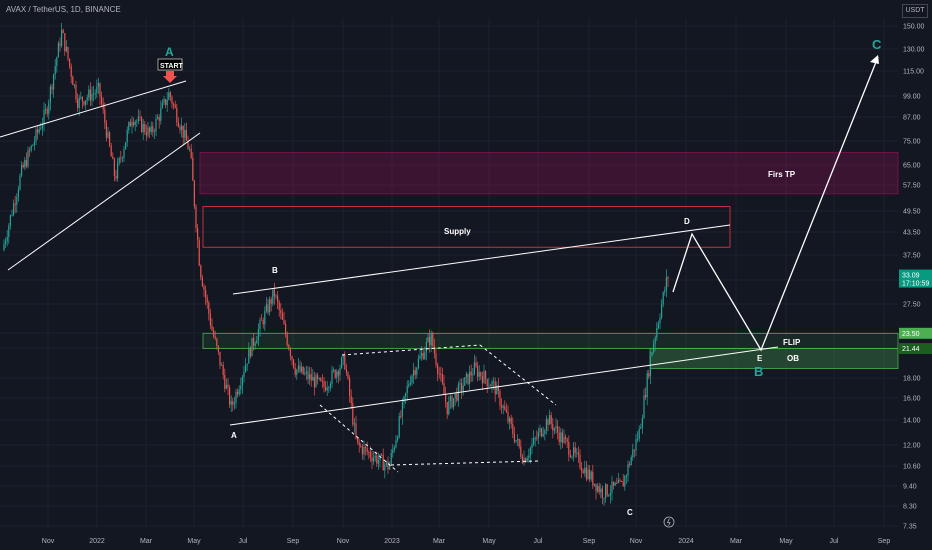  Describe the element at coordinates (359, 438) in the screenshot. I see `wedge-dashed-left` at that location.